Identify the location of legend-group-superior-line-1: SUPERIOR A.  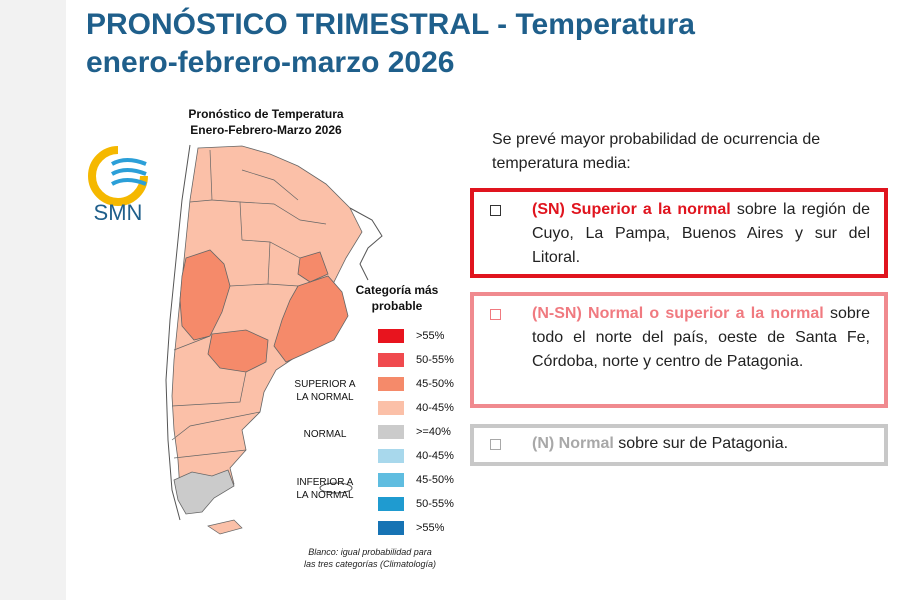
(325, 384).